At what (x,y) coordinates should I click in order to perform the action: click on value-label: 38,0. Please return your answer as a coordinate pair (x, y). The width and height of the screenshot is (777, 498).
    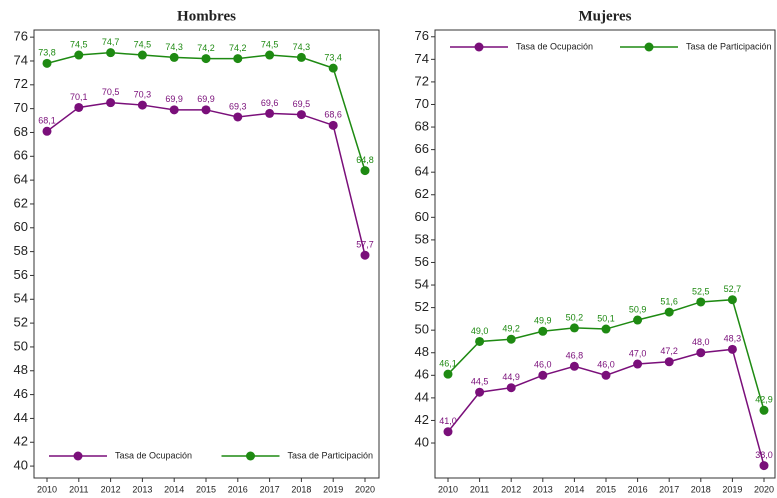
    Looking at the image, I should click on (764, 455).